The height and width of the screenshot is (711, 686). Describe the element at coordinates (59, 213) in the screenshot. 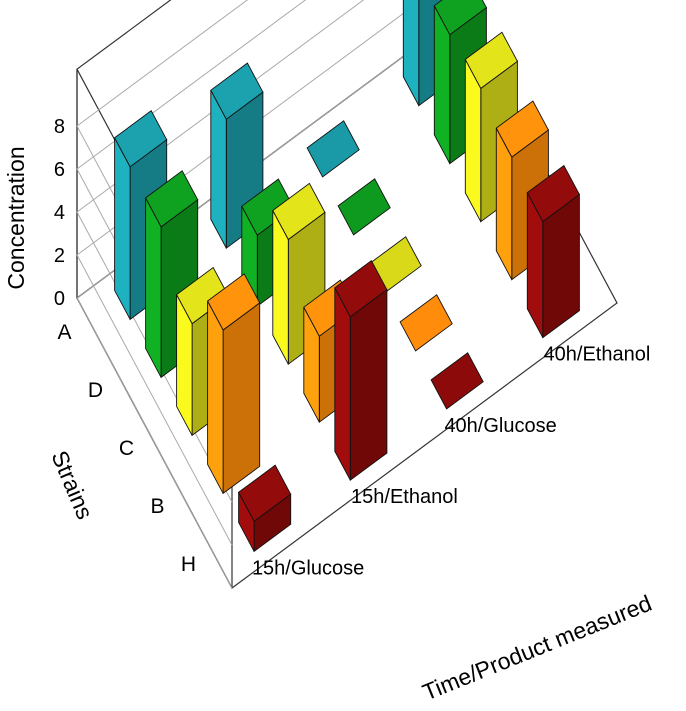

I see `z-tick-label: 4` at that location.